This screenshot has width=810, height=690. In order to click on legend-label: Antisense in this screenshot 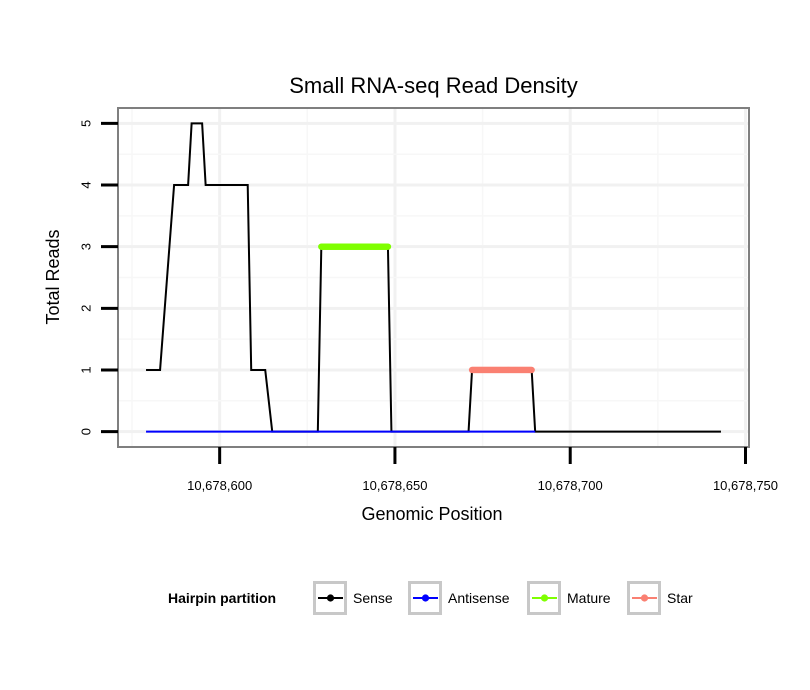, I will do `click(479, 598)`.